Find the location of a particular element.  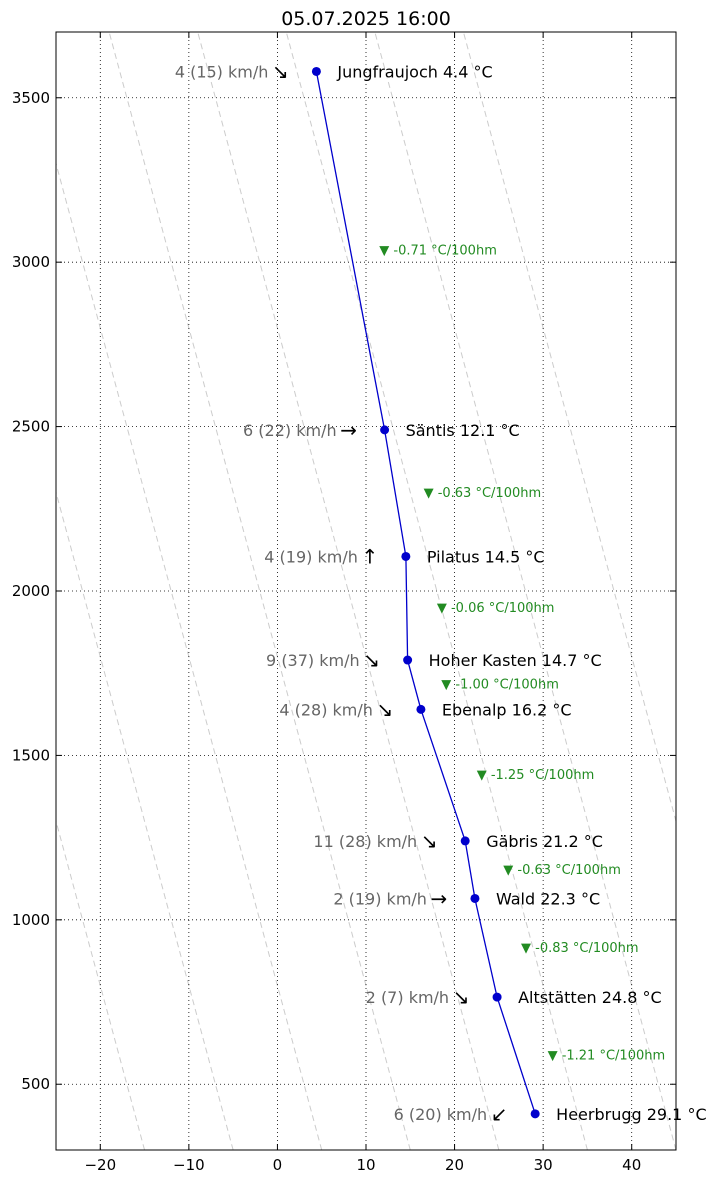

wind-direction-arrow: ↑ is located at coordinates (369, 556).